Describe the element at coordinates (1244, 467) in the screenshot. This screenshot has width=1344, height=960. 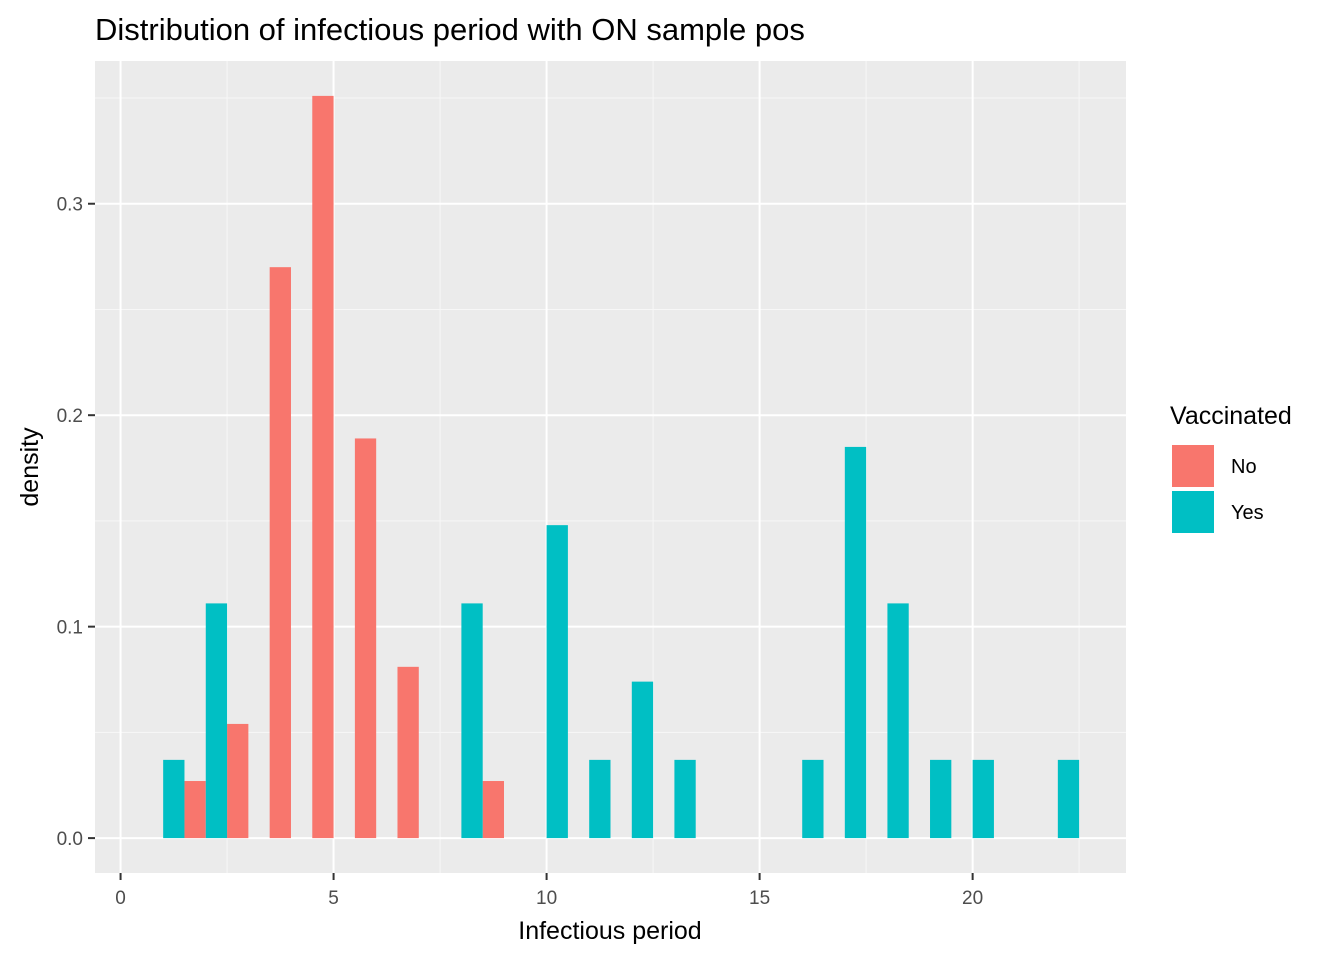
I see `legend-label-no: No` at that location.